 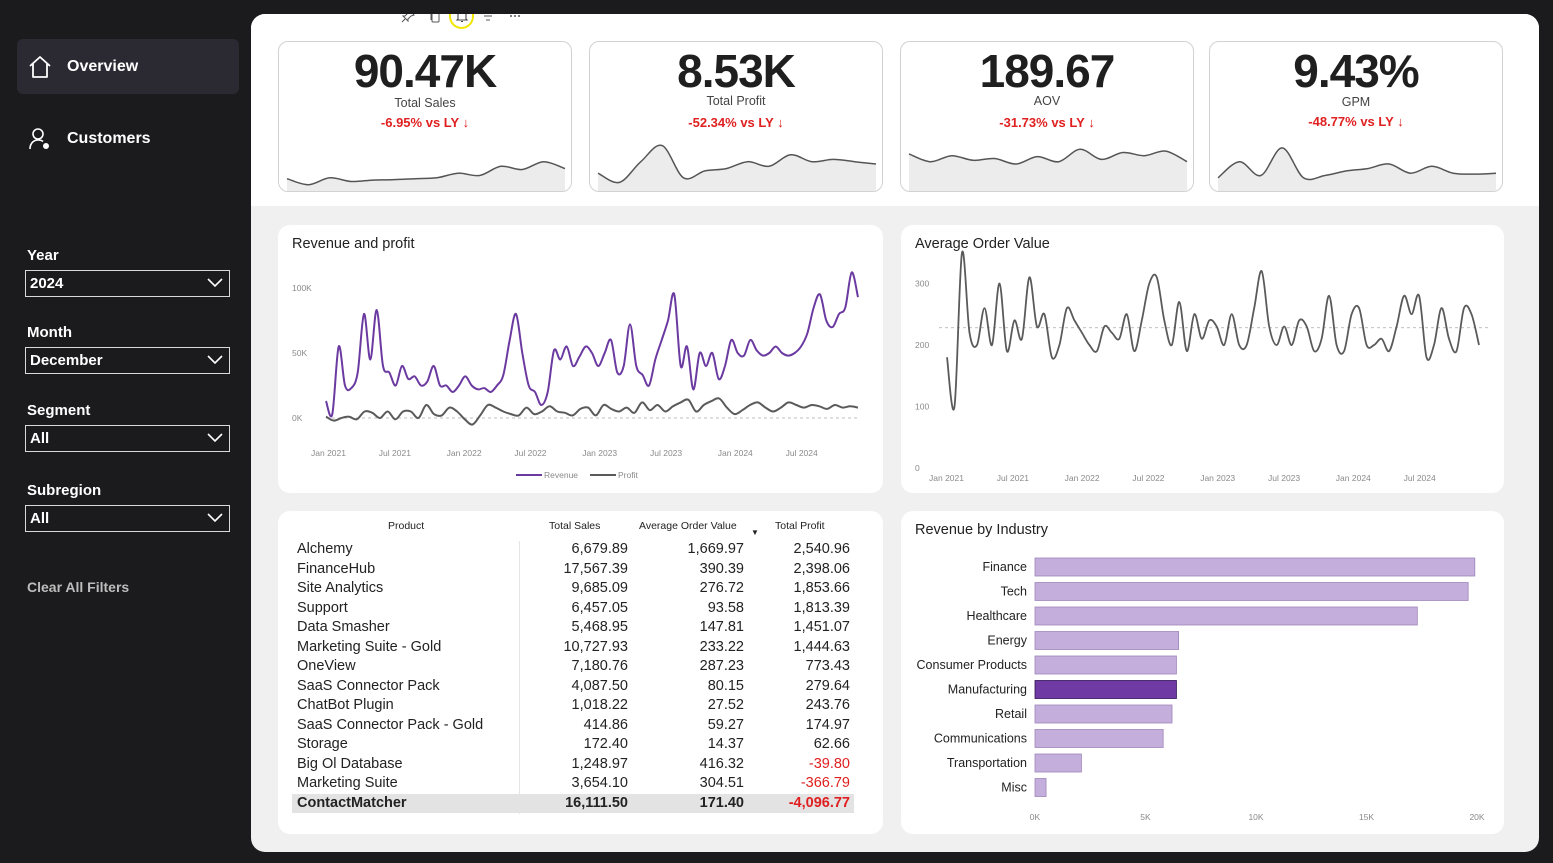 What do you see at coordinates (981, 530) in the screenshot?
I see `card-title: Revenue by Industry` at bounding box center [981, 530].